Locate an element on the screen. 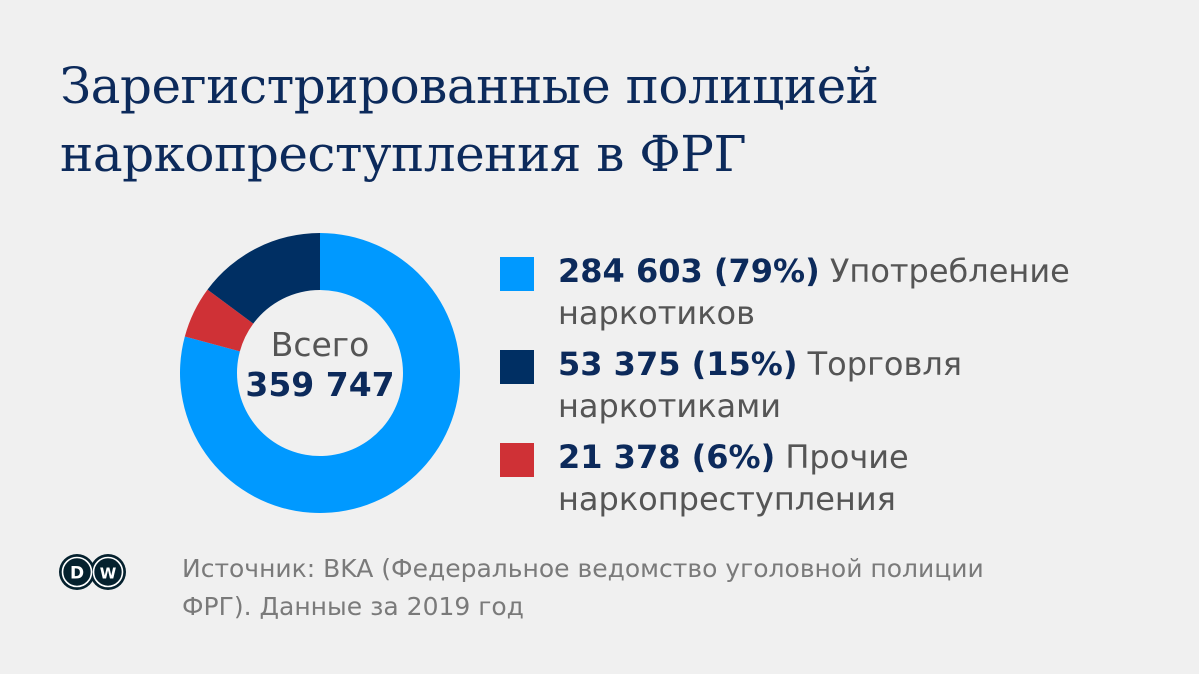 The width and height of the screenshot is (1199, 674). title-line-1: Зарегистрированные полицией is located at coordinates (469, 86).